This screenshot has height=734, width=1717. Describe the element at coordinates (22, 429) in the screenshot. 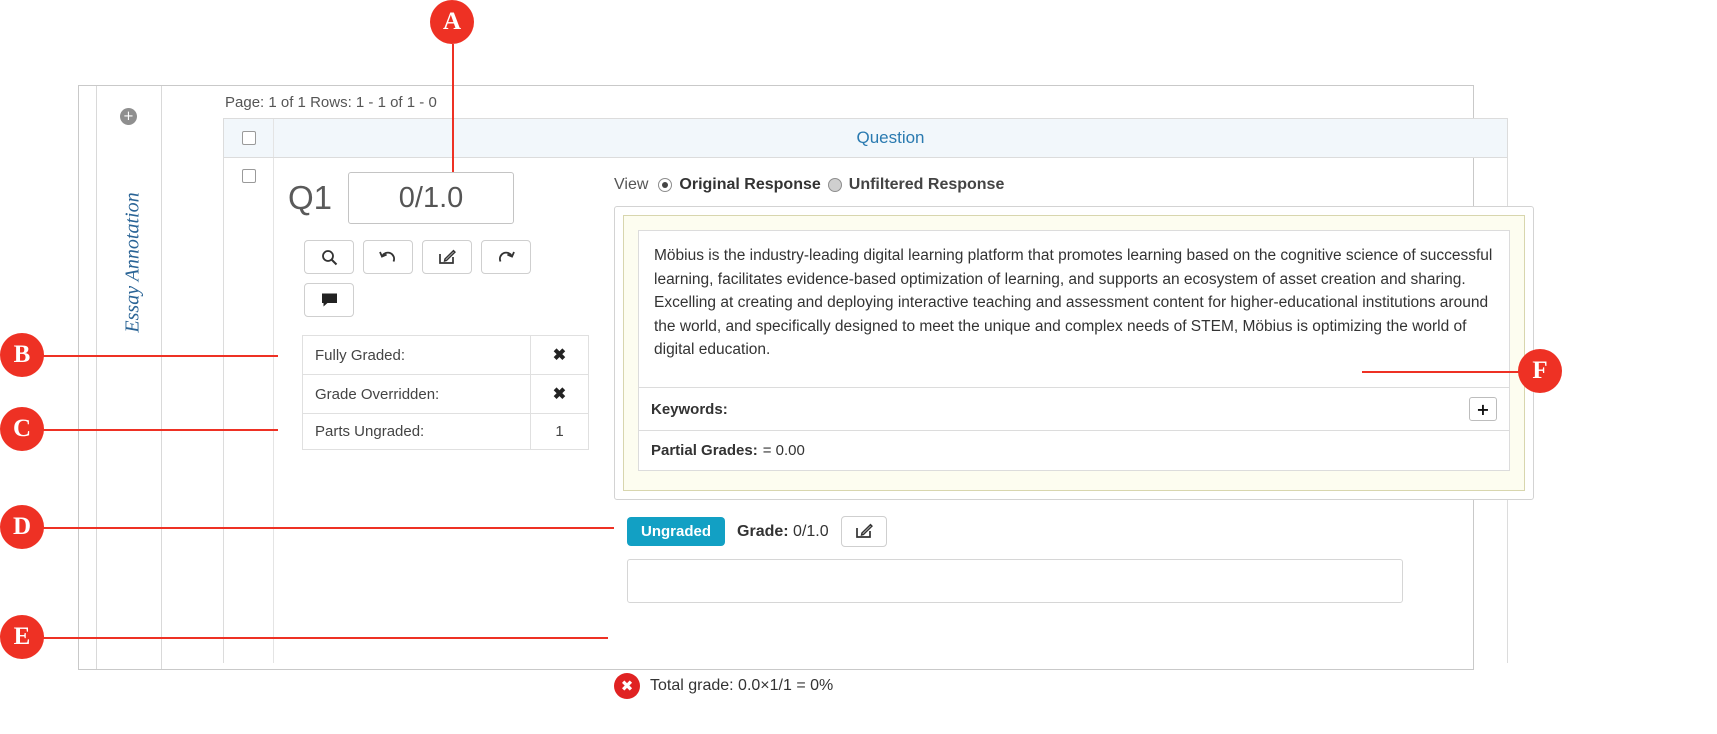

I see `callout-c: C` at that location.